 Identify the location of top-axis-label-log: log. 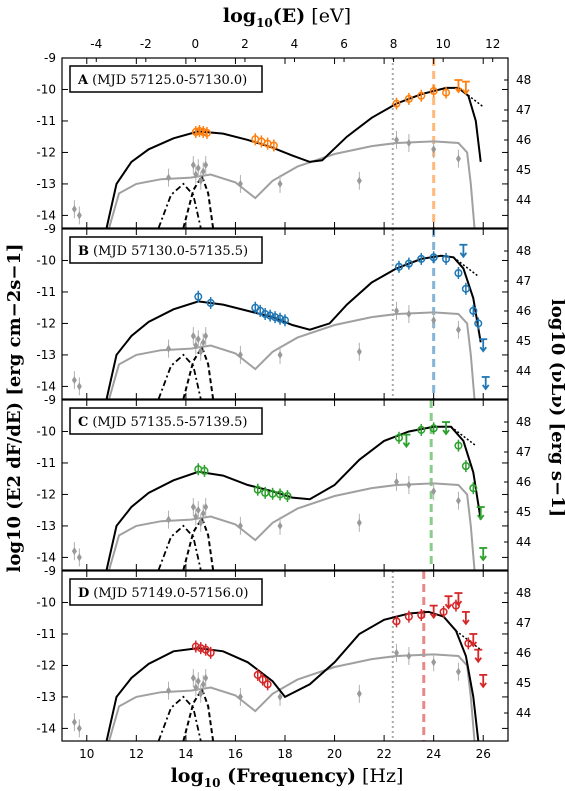
(239, 16).